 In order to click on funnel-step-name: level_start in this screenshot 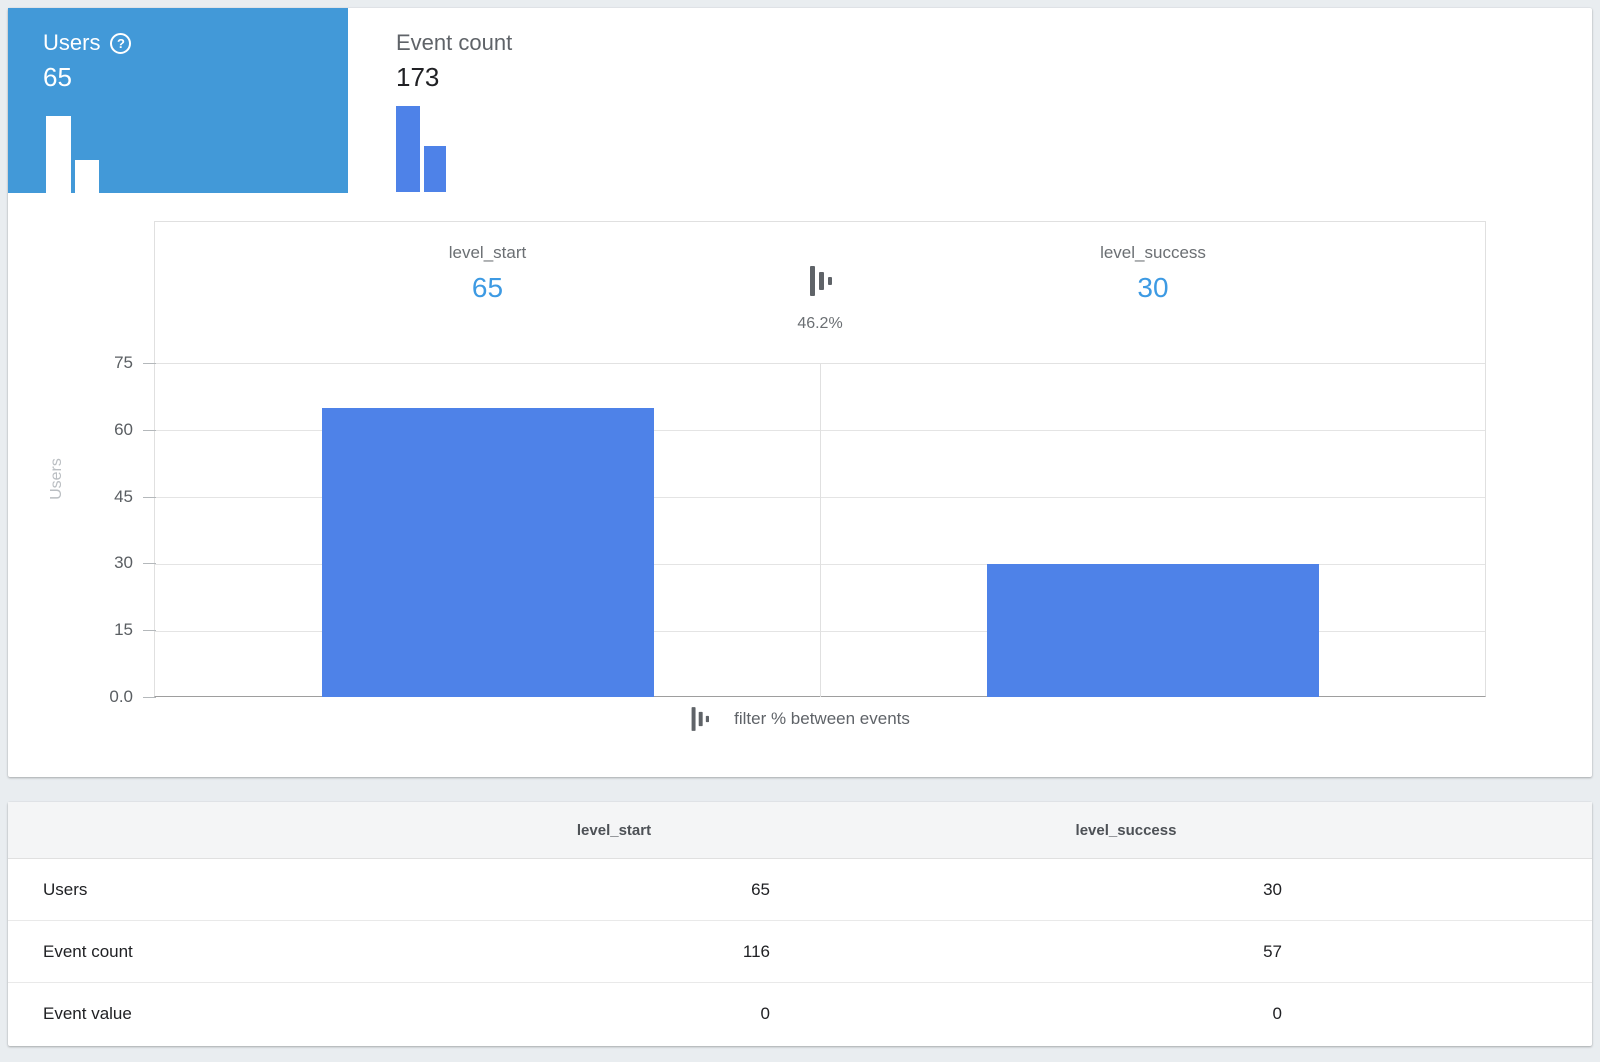, I will do `click(487, 252)`.